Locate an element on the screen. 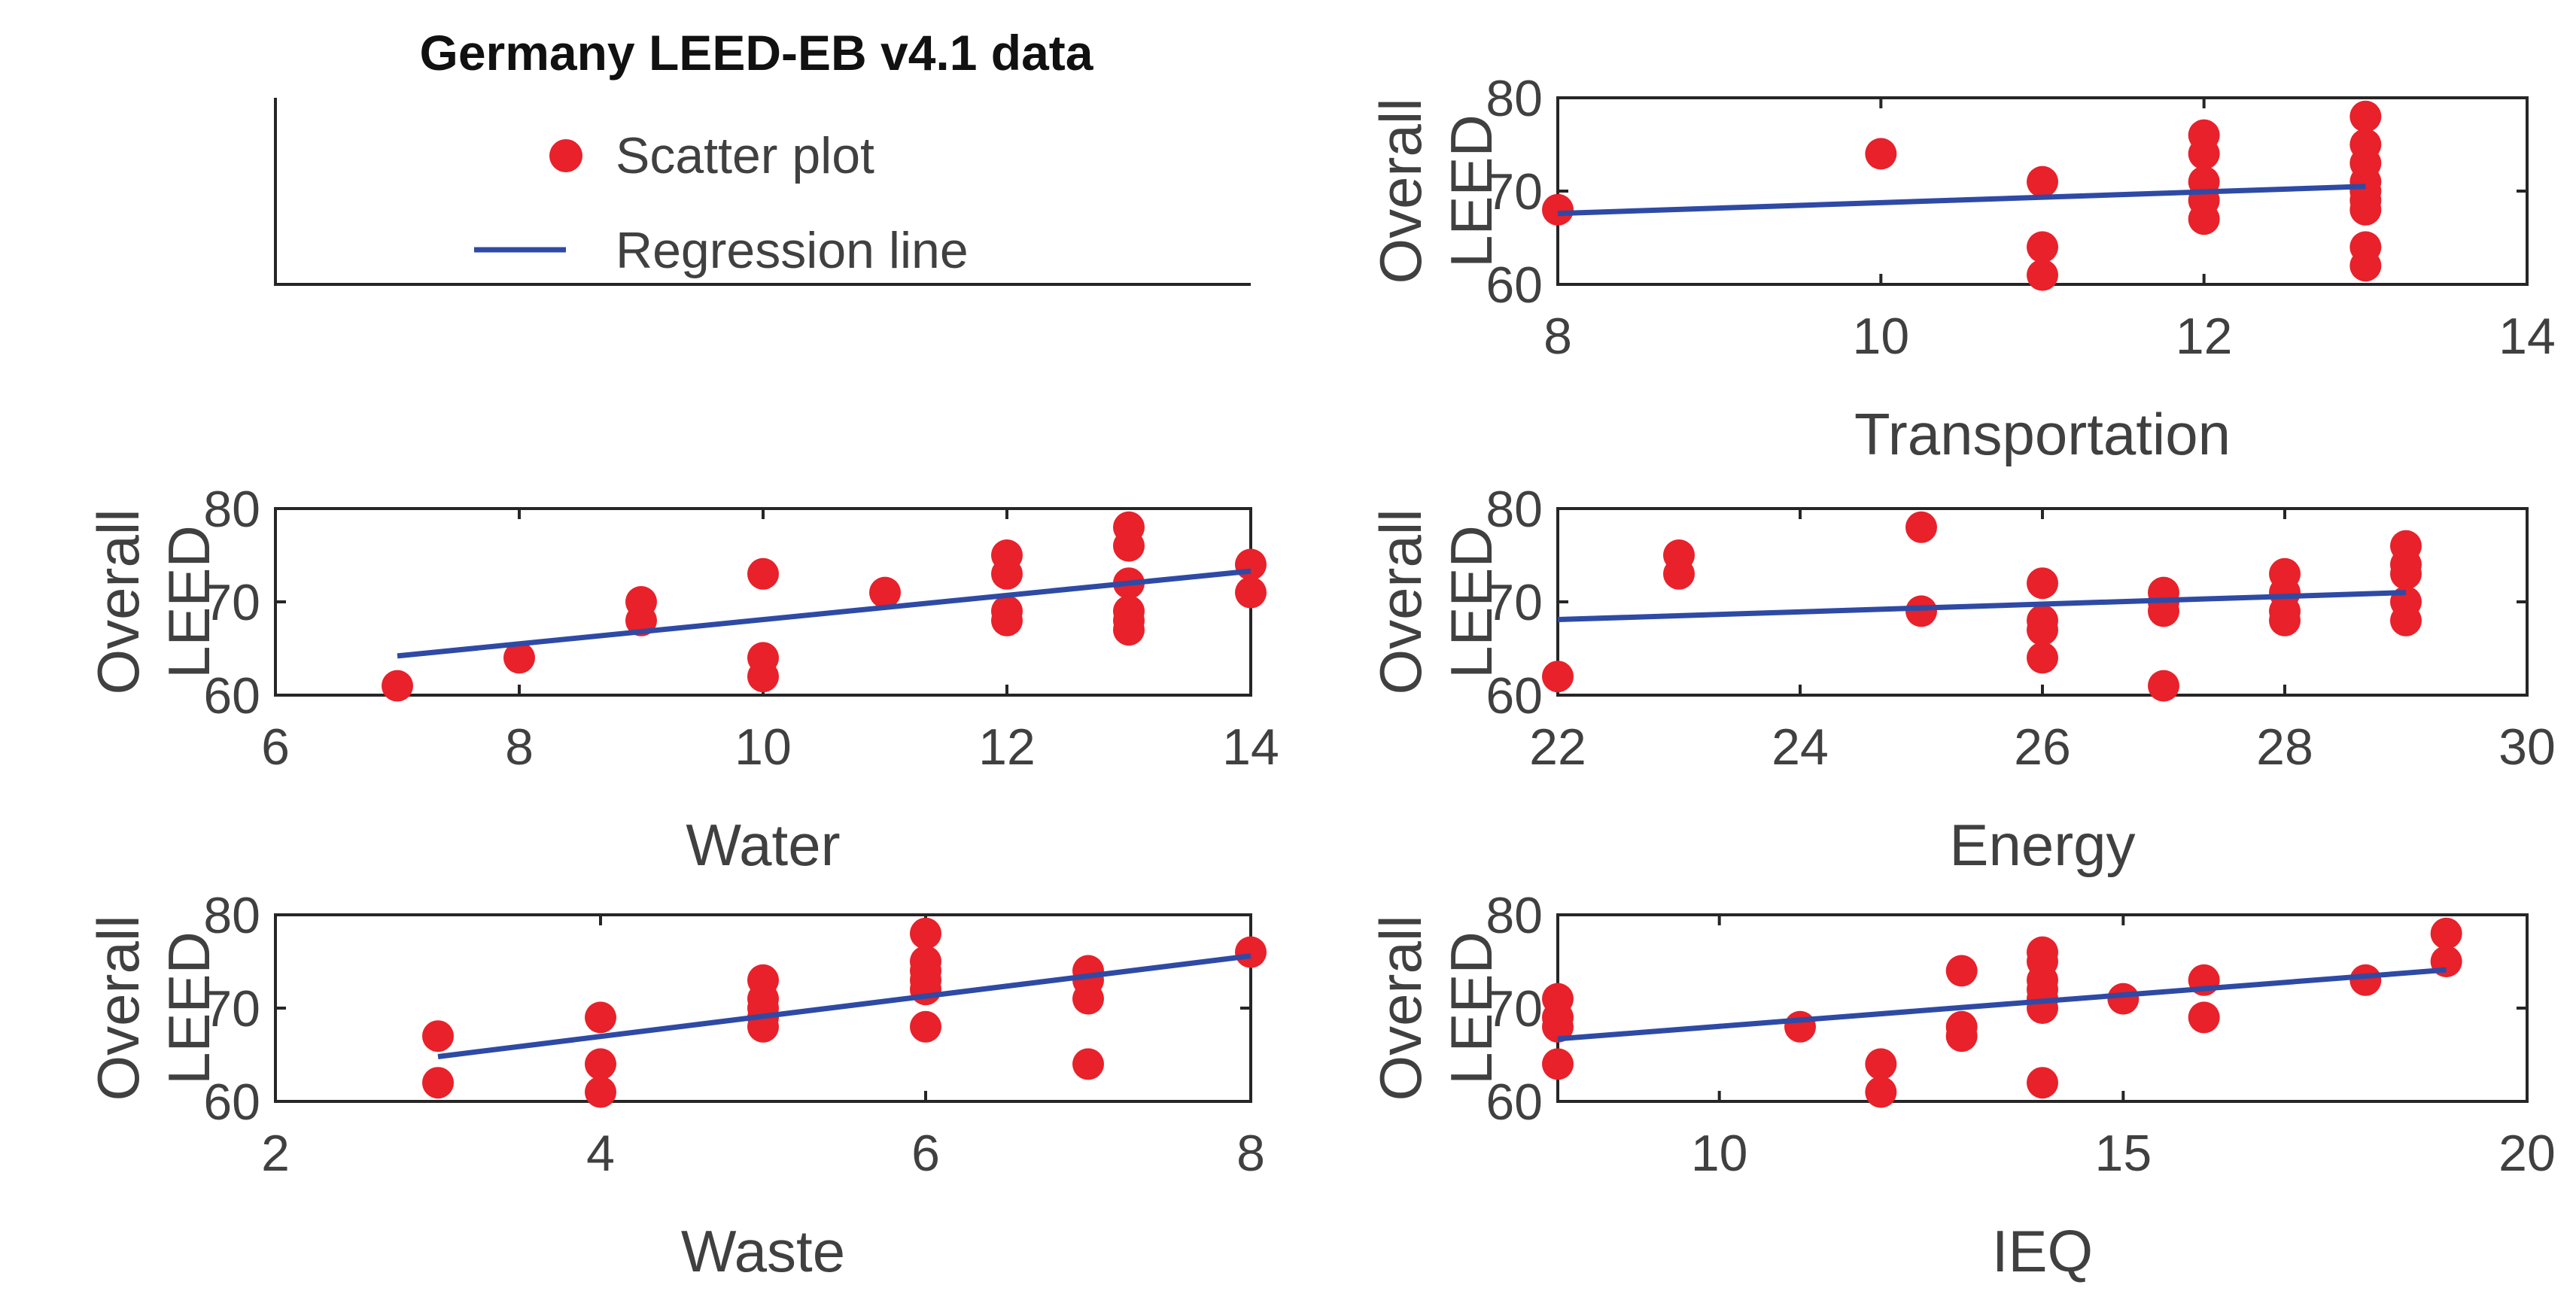  waste-xtick-label: 4 is located at coordinates (600, 1153).